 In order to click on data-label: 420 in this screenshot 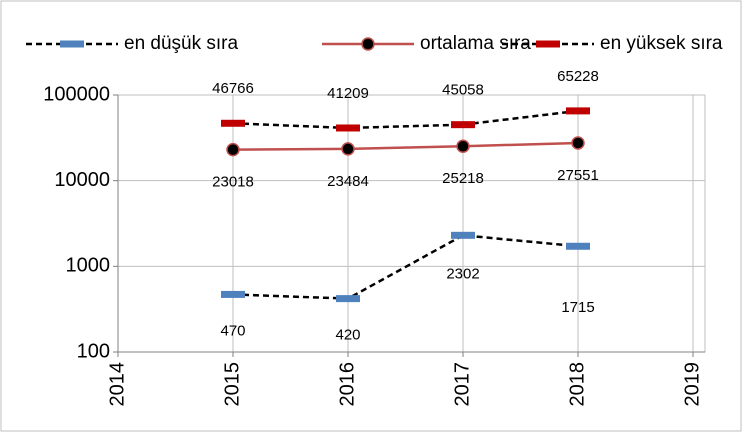, I will do `click(347, 335)`.